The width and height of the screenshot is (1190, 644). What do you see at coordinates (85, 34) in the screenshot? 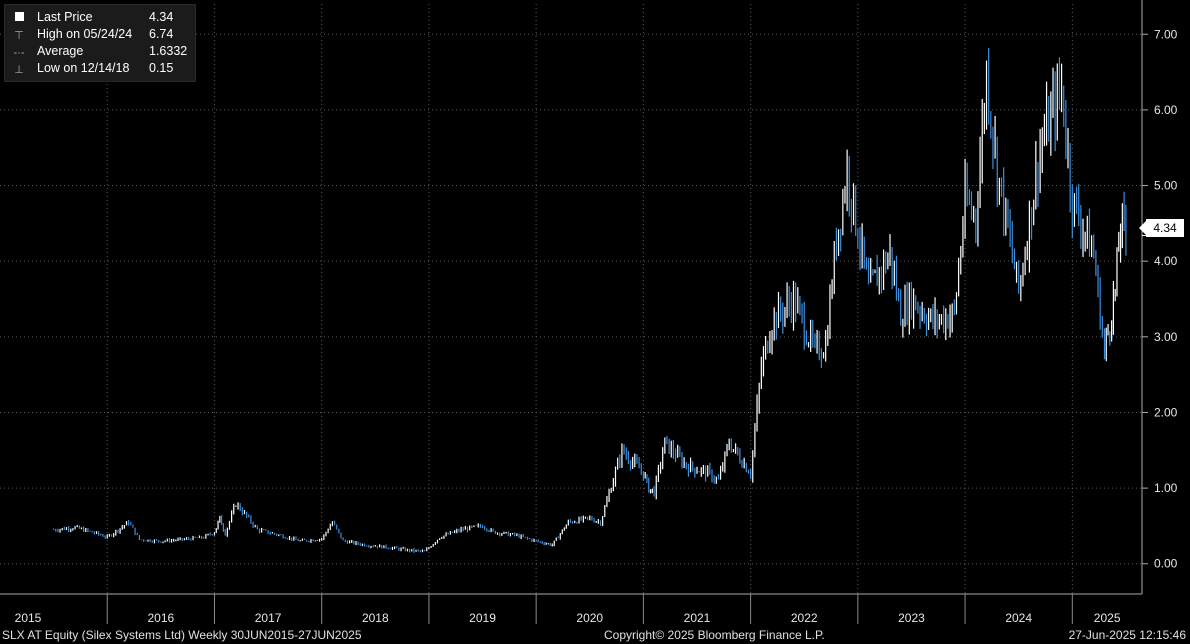
I see `legend-label: High on 05/24/24` at bounding box center [85, 34].